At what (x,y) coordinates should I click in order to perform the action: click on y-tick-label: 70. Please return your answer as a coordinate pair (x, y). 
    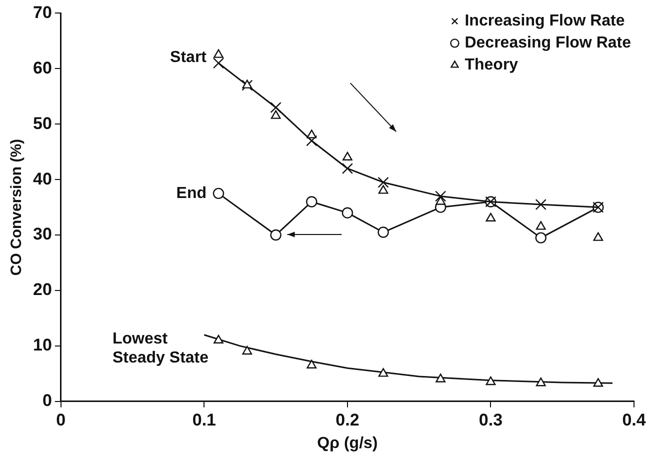
    Looking at the image, I should click on (42, 12).